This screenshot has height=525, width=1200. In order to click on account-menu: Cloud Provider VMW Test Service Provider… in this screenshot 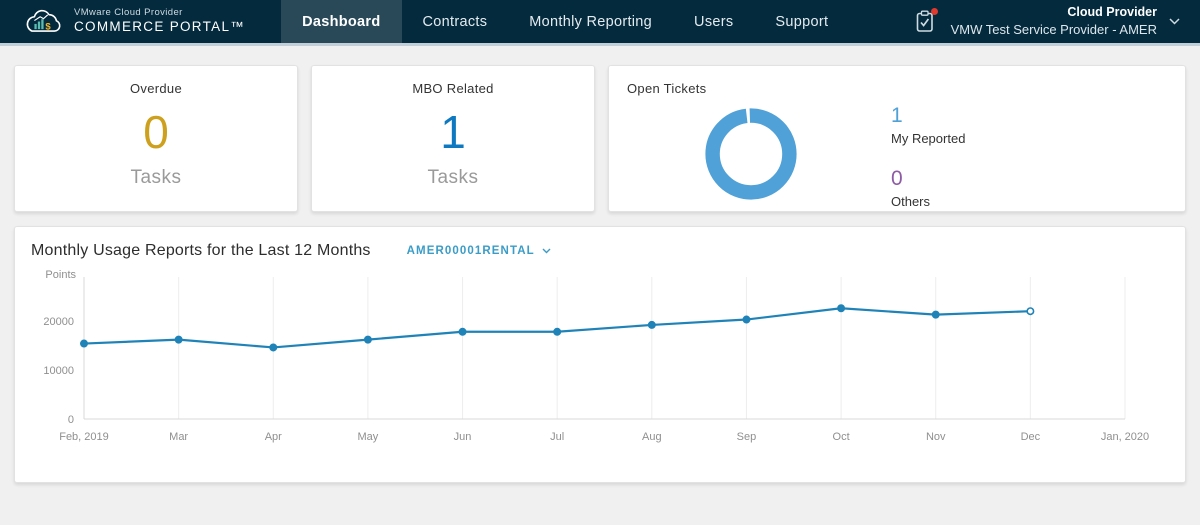, I will do `click(1065, 22)`.